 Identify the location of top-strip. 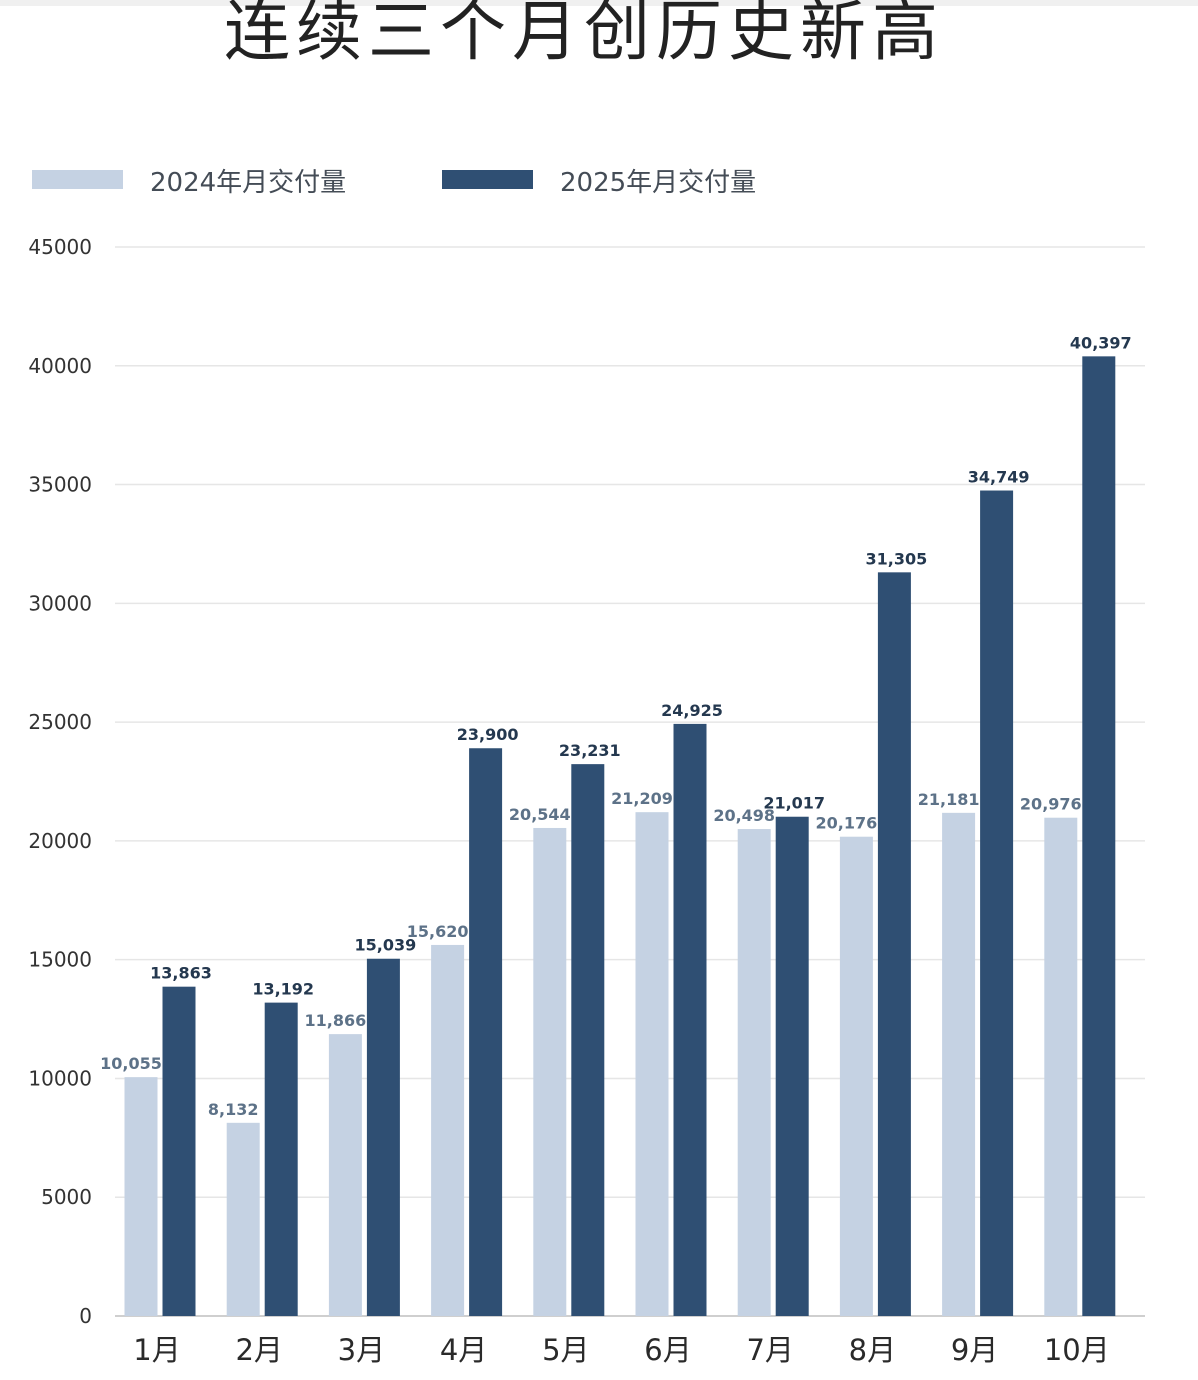
(599, 3).